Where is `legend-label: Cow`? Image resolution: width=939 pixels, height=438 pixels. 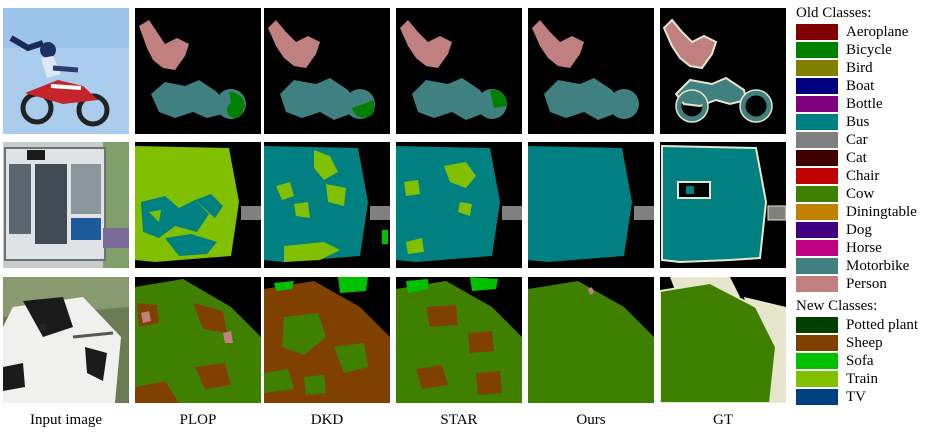
legend-label: Cow is located at coordinates (860, 194).